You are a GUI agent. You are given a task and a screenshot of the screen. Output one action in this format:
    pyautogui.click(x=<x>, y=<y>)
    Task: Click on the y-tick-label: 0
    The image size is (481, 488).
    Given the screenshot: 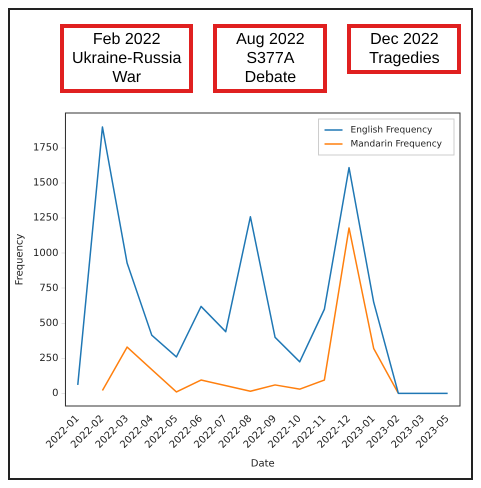 What is the action you would take?
    pyautogui.click(x=55, y=393)
    